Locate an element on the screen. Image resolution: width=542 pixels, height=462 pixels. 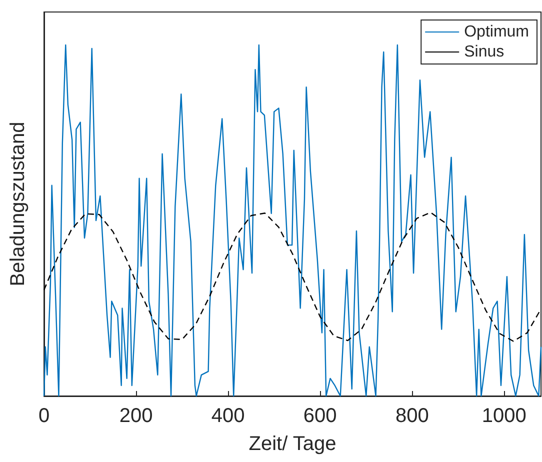
x-tick-label: 200 is located at coordinates (136, 416).